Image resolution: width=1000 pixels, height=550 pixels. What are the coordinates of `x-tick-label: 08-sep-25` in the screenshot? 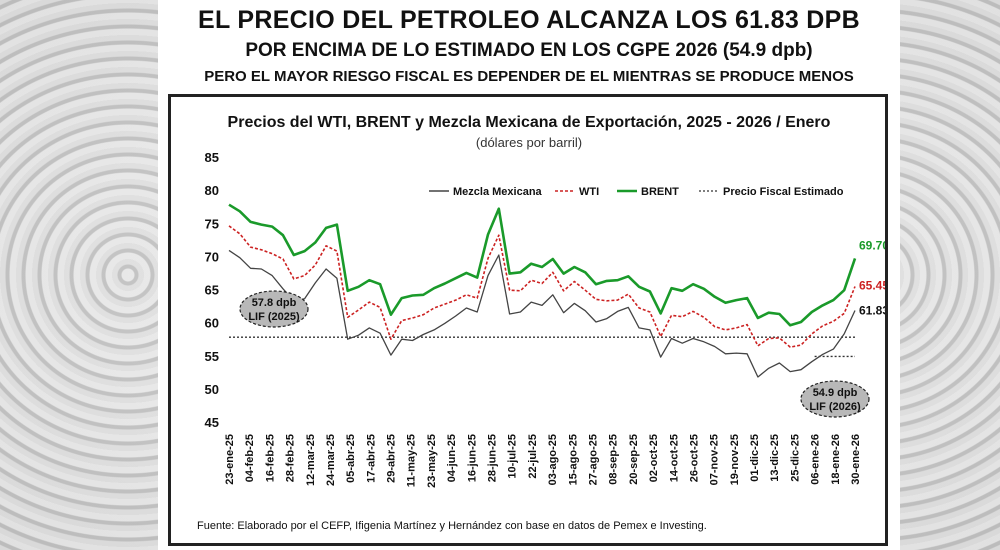 It's located at (614, 459).